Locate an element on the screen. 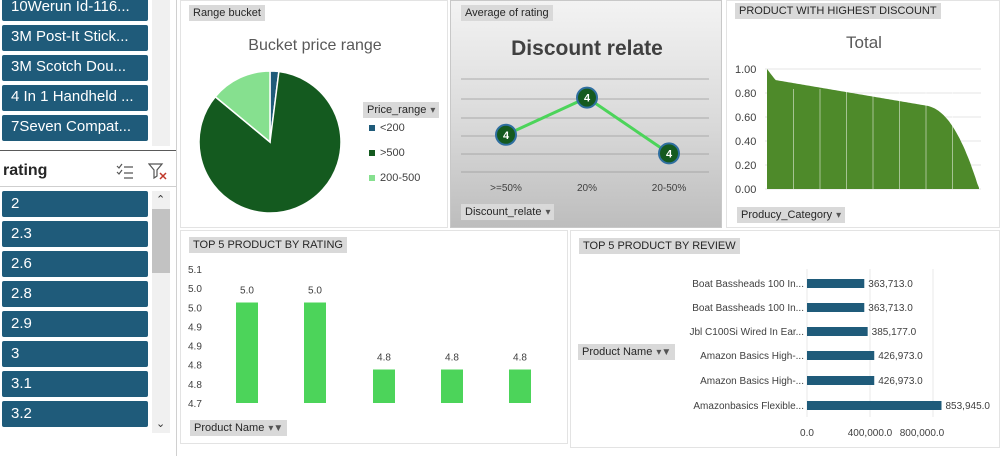  rating-slicer-scrollbar is located at coordinates (161, 312).